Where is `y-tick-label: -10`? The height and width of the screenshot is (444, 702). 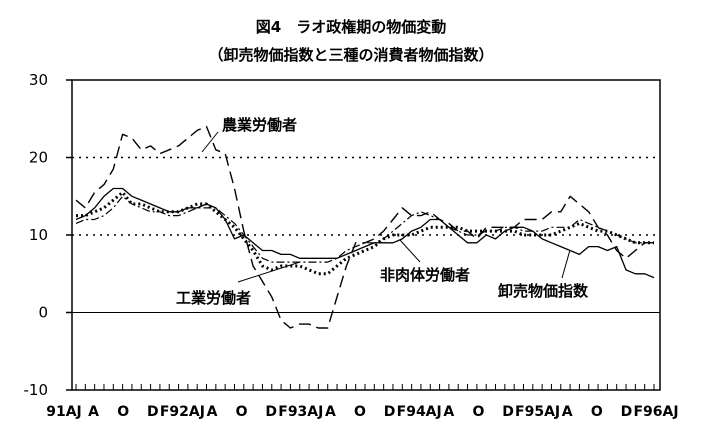
y-tick-label: -10 is located at coordinates (36, 390).